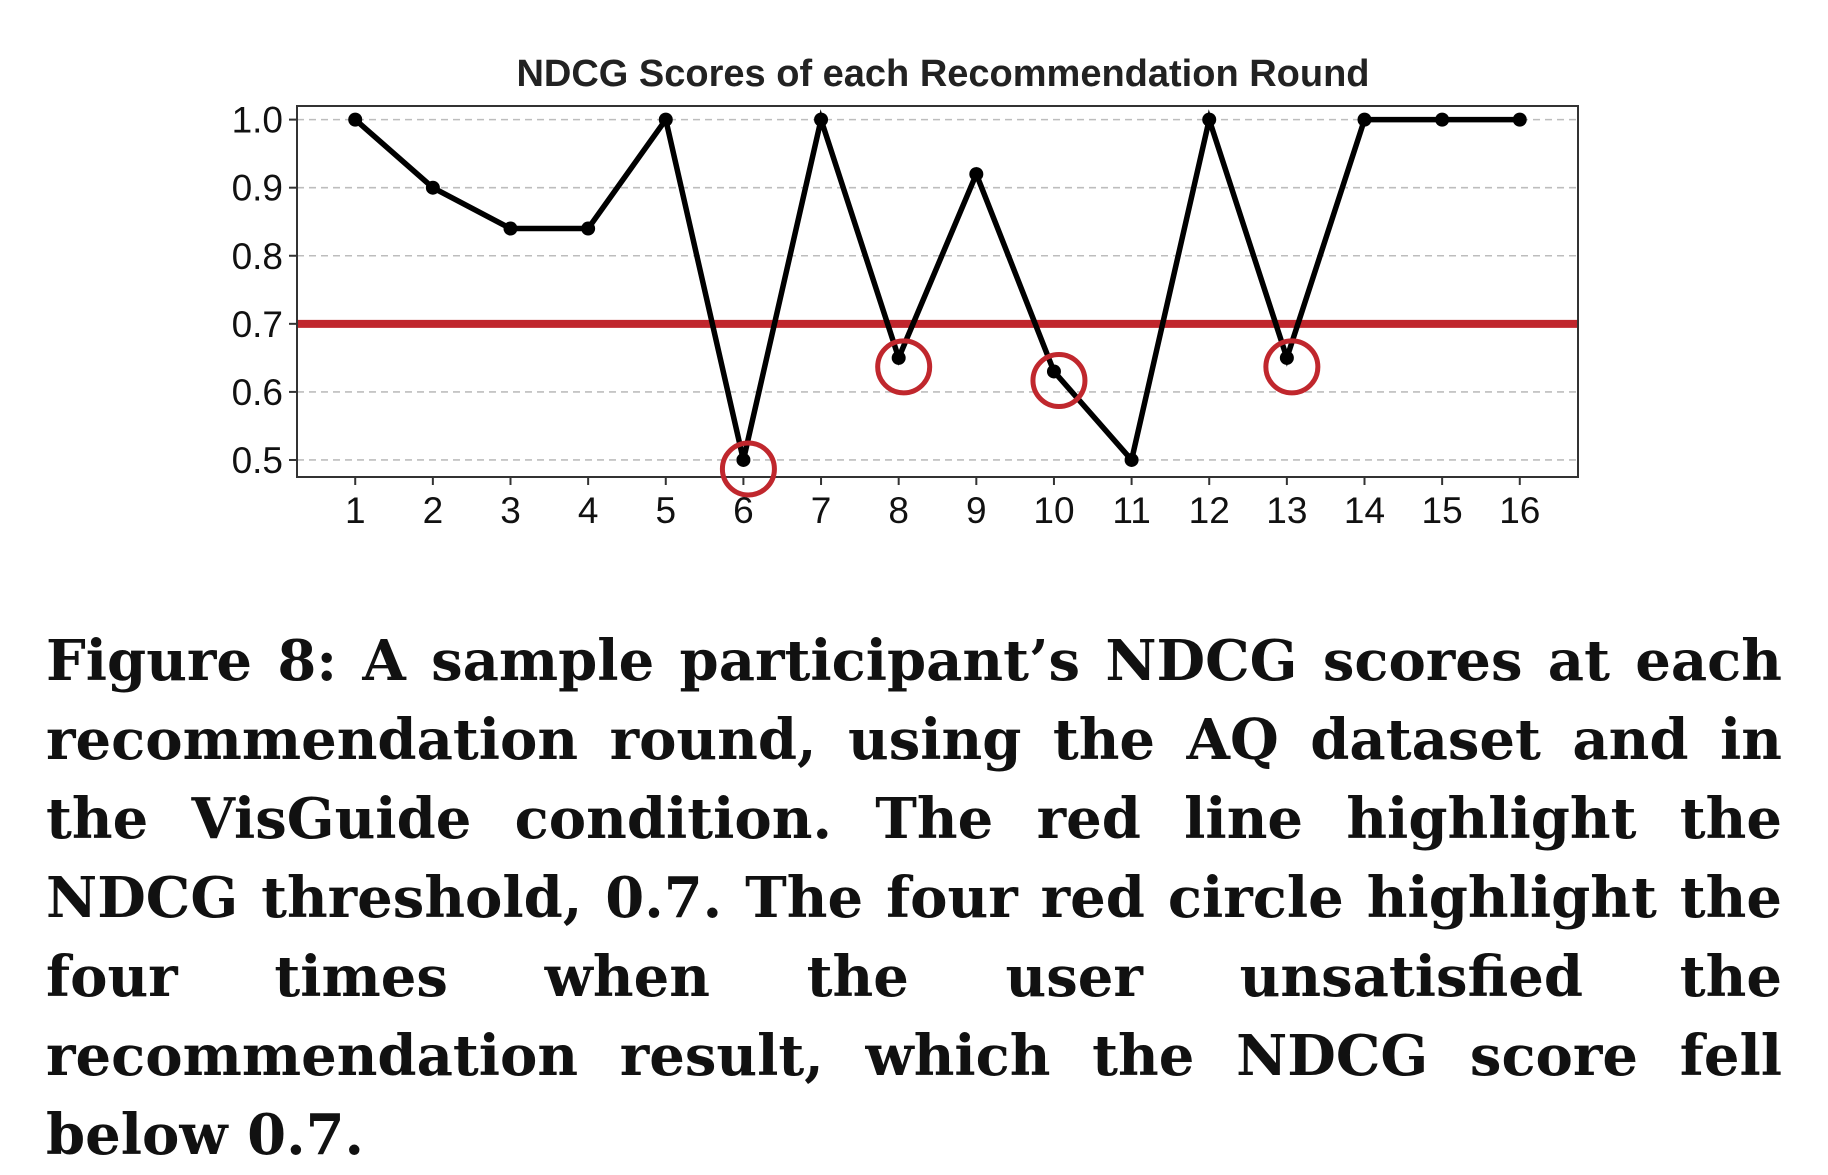 The image size is (1828, 1175). Describe the element at coordinates (743, 510) in the screenshot. I see `x-tick-label: 6` at that location.